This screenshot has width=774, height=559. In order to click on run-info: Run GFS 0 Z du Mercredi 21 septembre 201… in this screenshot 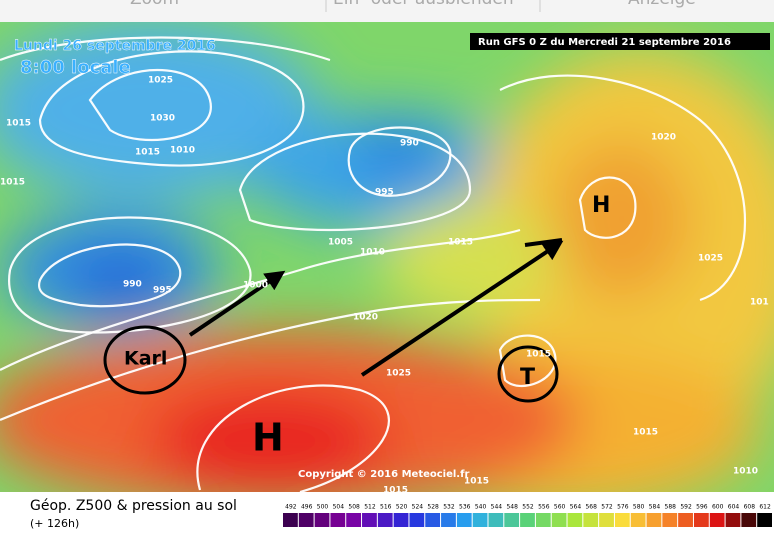, I will do `click(604, 42)`.